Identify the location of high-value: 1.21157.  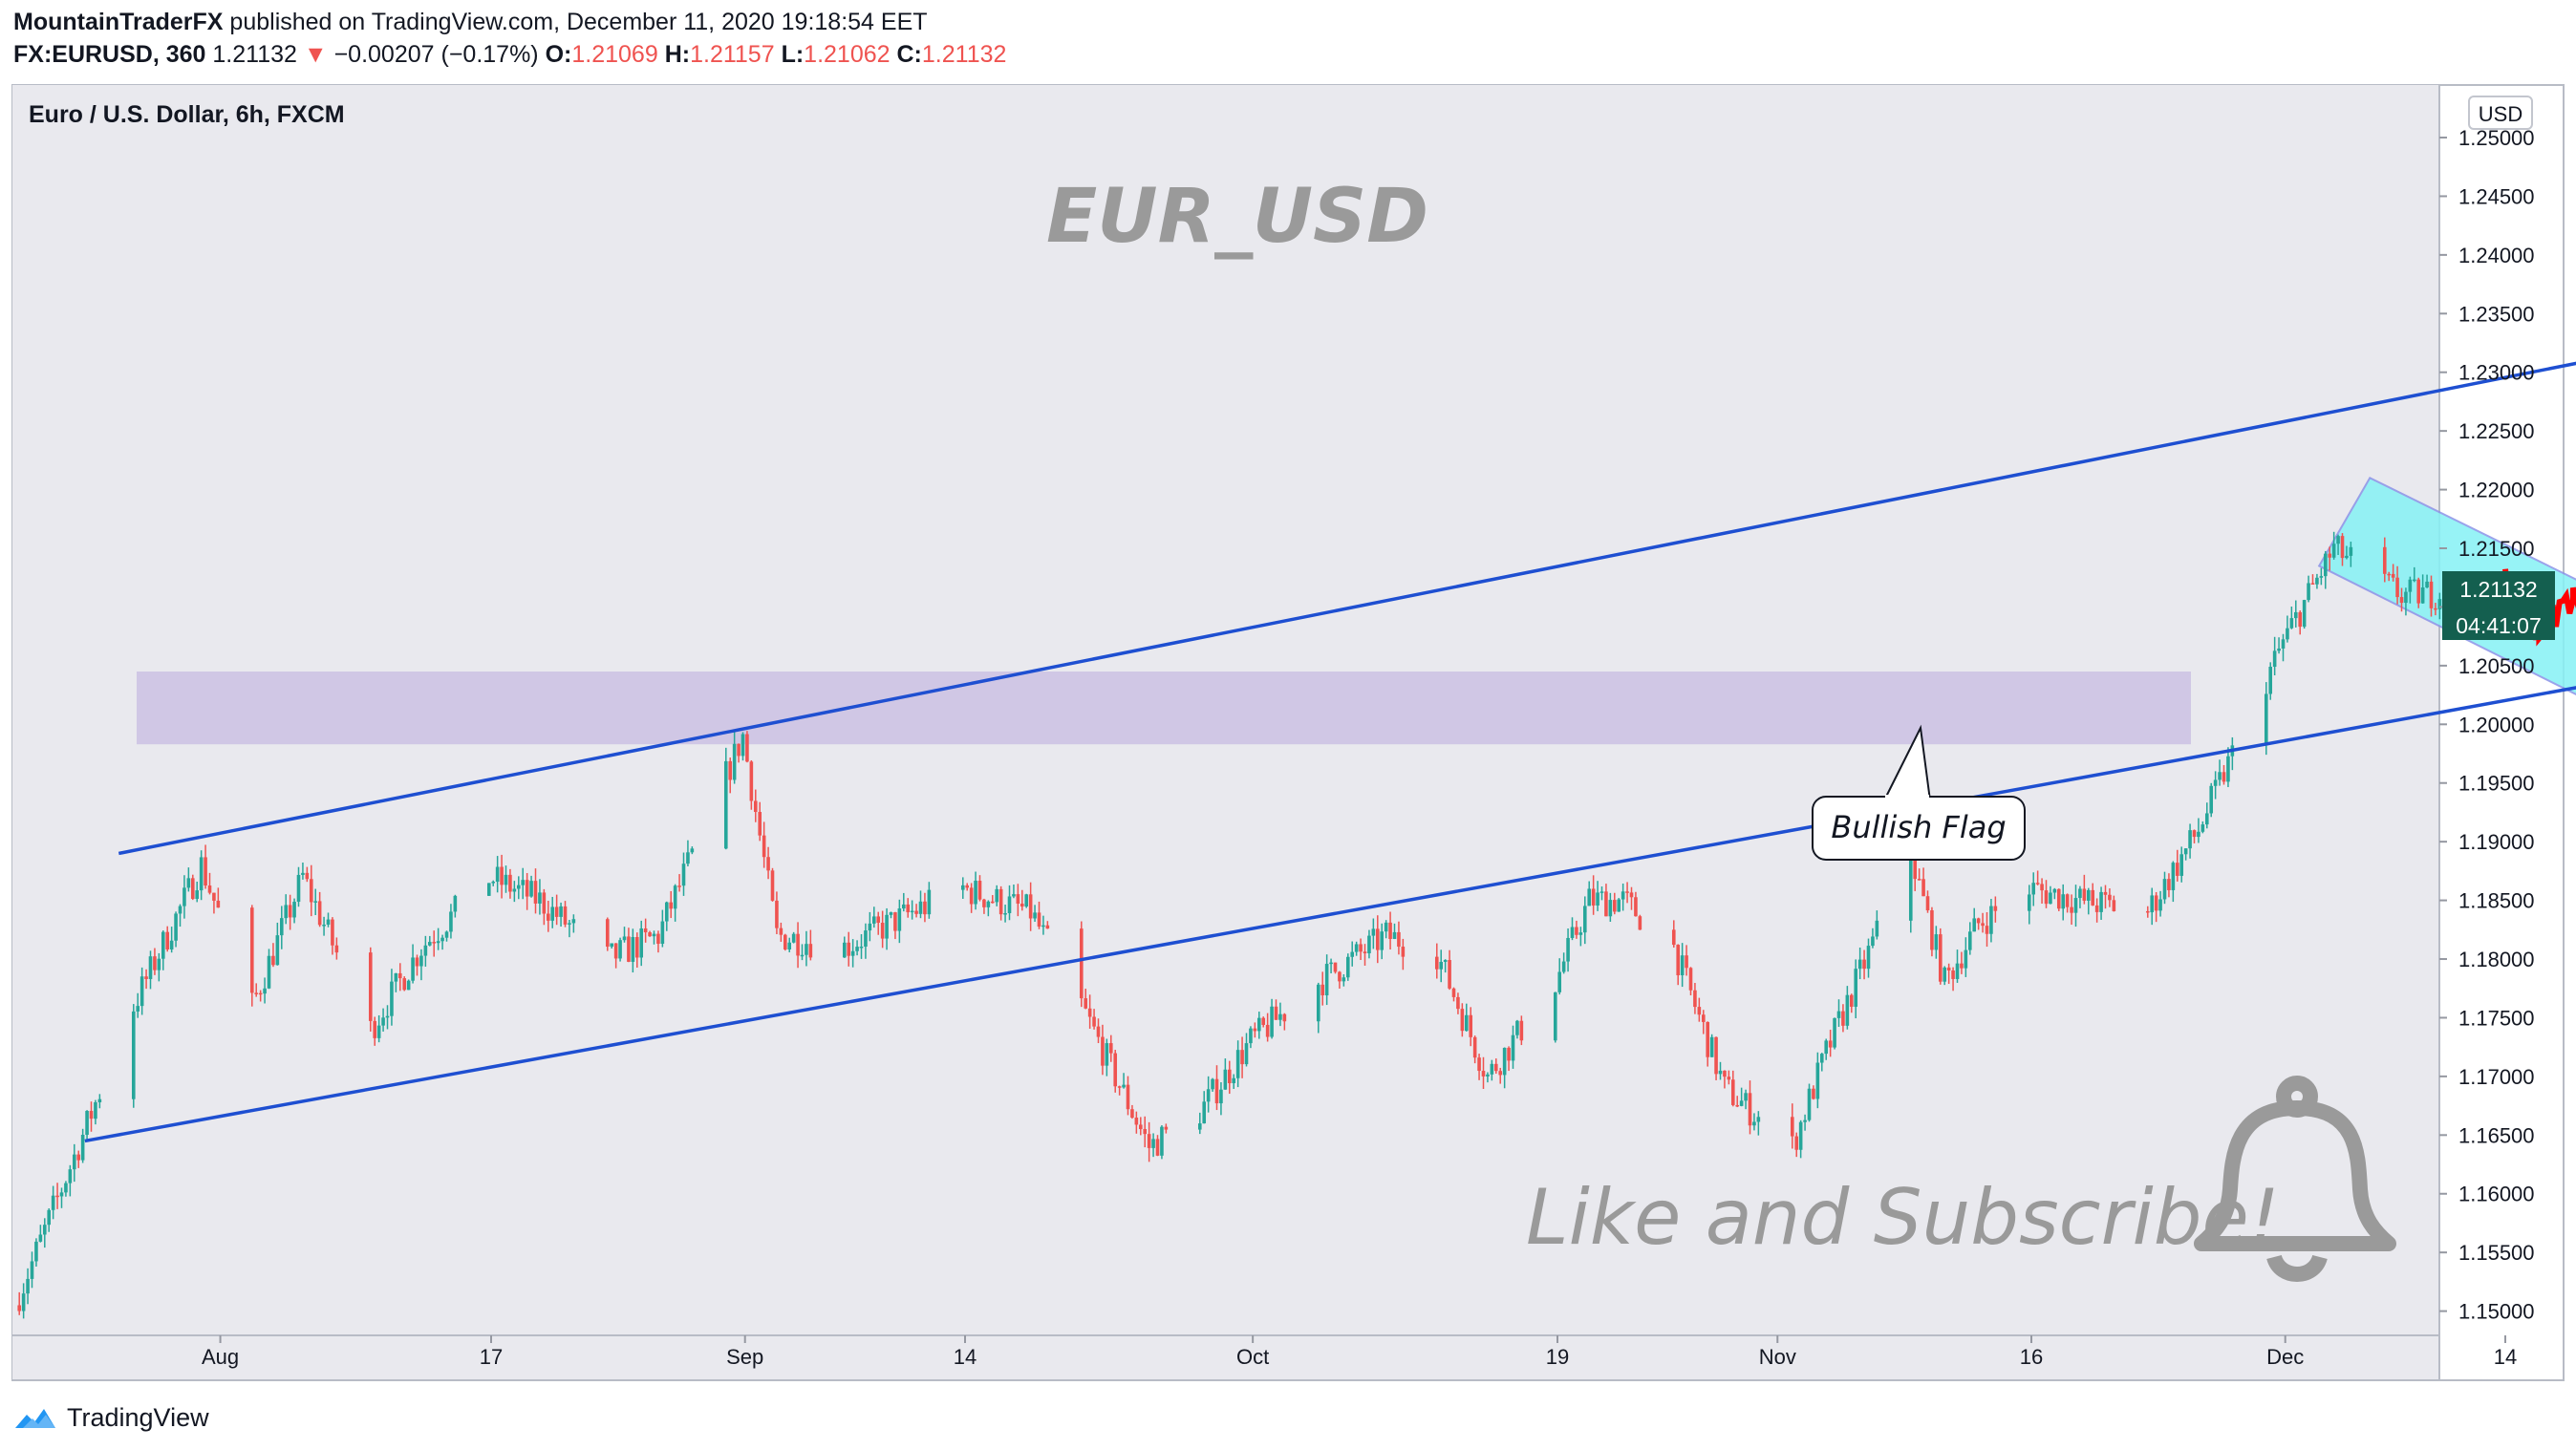
(732, 54).